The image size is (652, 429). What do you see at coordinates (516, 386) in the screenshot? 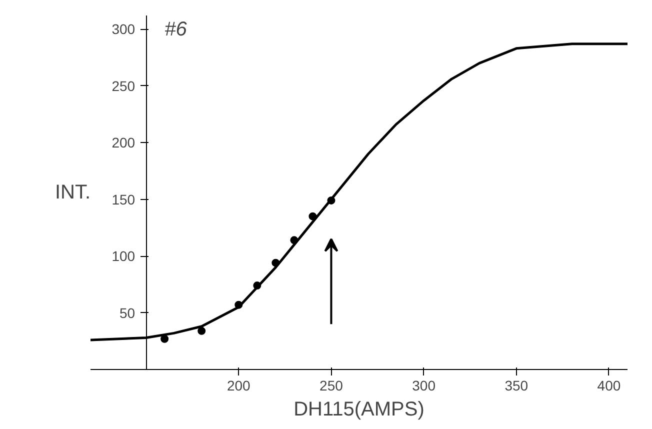
I see `x-tick-label: 350` at bounding box center [516, 386].